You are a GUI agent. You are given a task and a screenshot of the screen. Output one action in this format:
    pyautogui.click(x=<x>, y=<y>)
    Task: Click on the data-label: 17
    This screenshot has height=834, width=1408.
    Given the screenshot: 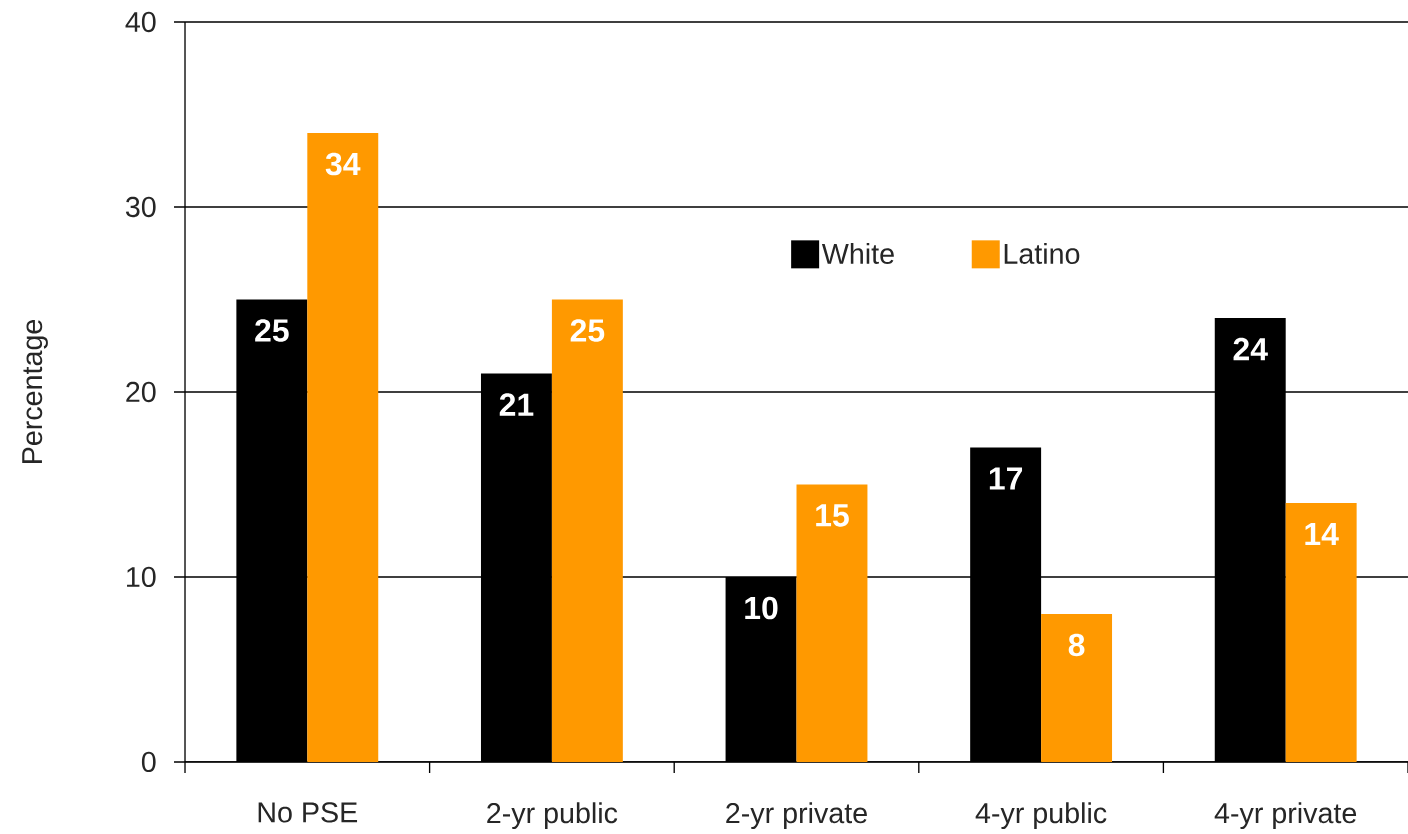 What is the action you would take?
    pyautogui.click(x=1006, y=478)
    